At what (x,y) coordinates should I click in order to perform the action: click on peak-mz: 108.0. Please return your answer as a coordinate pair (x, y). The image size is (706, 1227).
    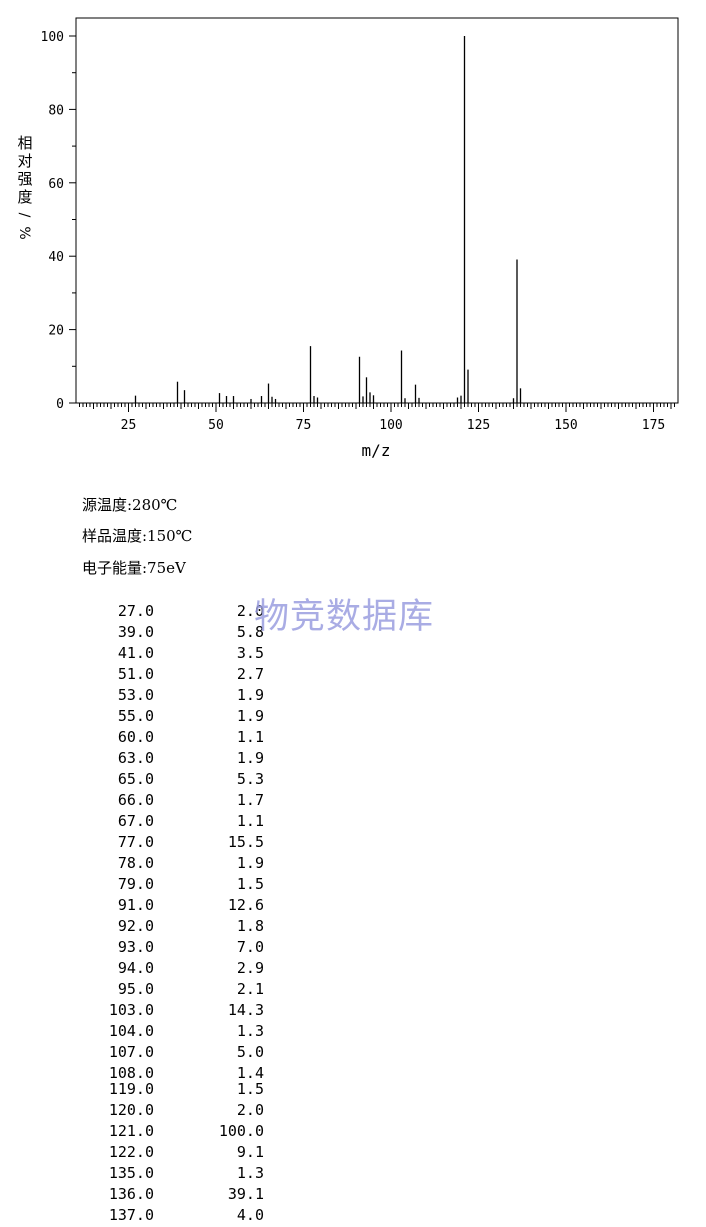
    Looking at the image, I should click on (131, 1073).